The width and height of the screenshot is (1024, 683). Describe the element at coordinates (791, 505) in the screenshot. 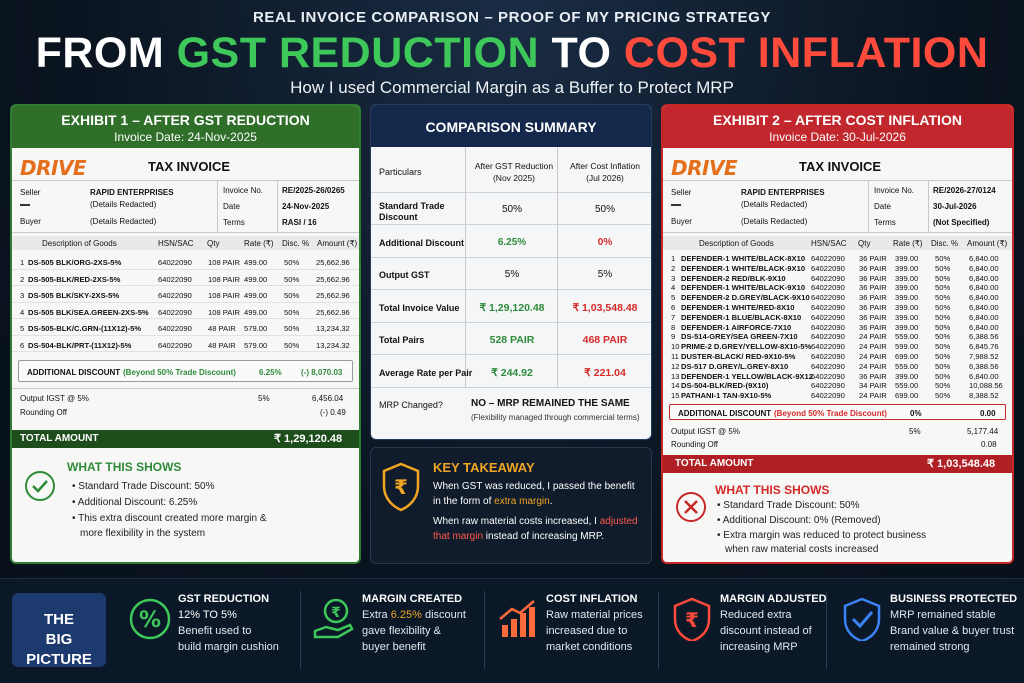

I see `wts-bullet-text: Standard Trade Discount: 50%` at that location.